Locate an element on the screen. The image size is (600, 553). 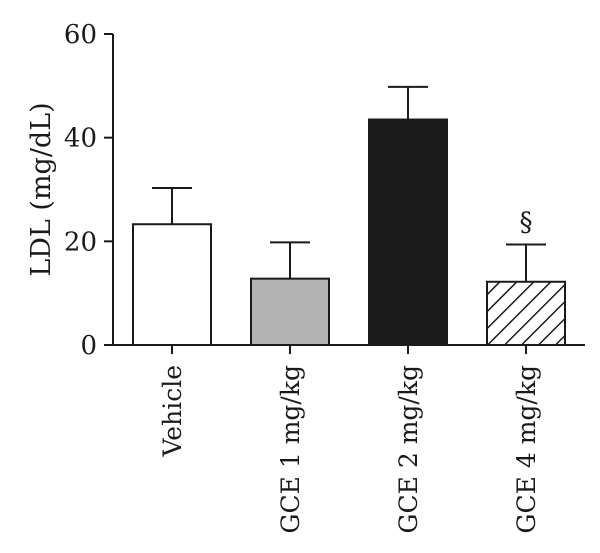
y-axis: 0 20 40 60 is located at coordinates (89, 190).